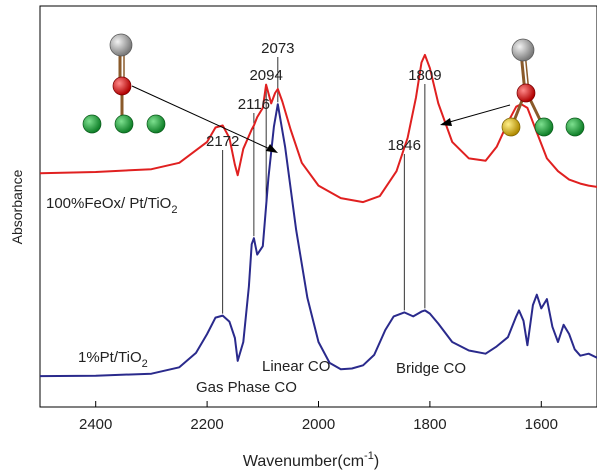  I want to click on bridge-co-molecule-icon, so click(543, 87).